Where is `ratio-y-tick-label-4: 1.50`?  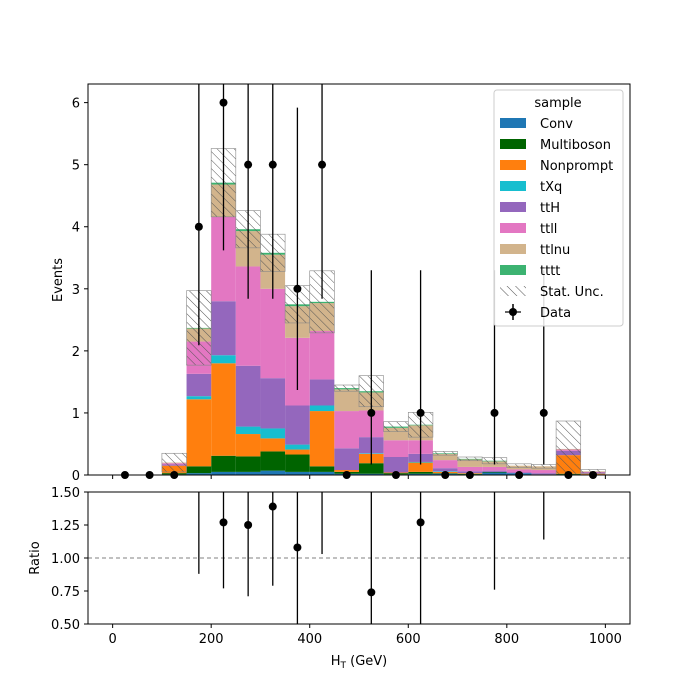 ratio-y-tick-label-4: 1.50 is located at coordinates (65, 493).